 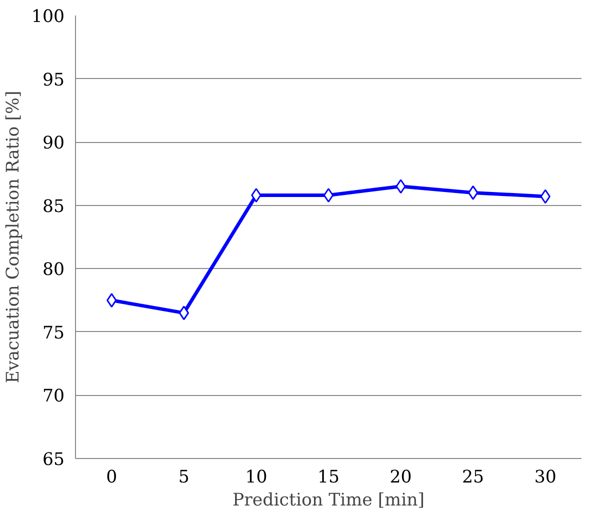 I want to click on x-tick-label: 15, so click(x=328, y=478).